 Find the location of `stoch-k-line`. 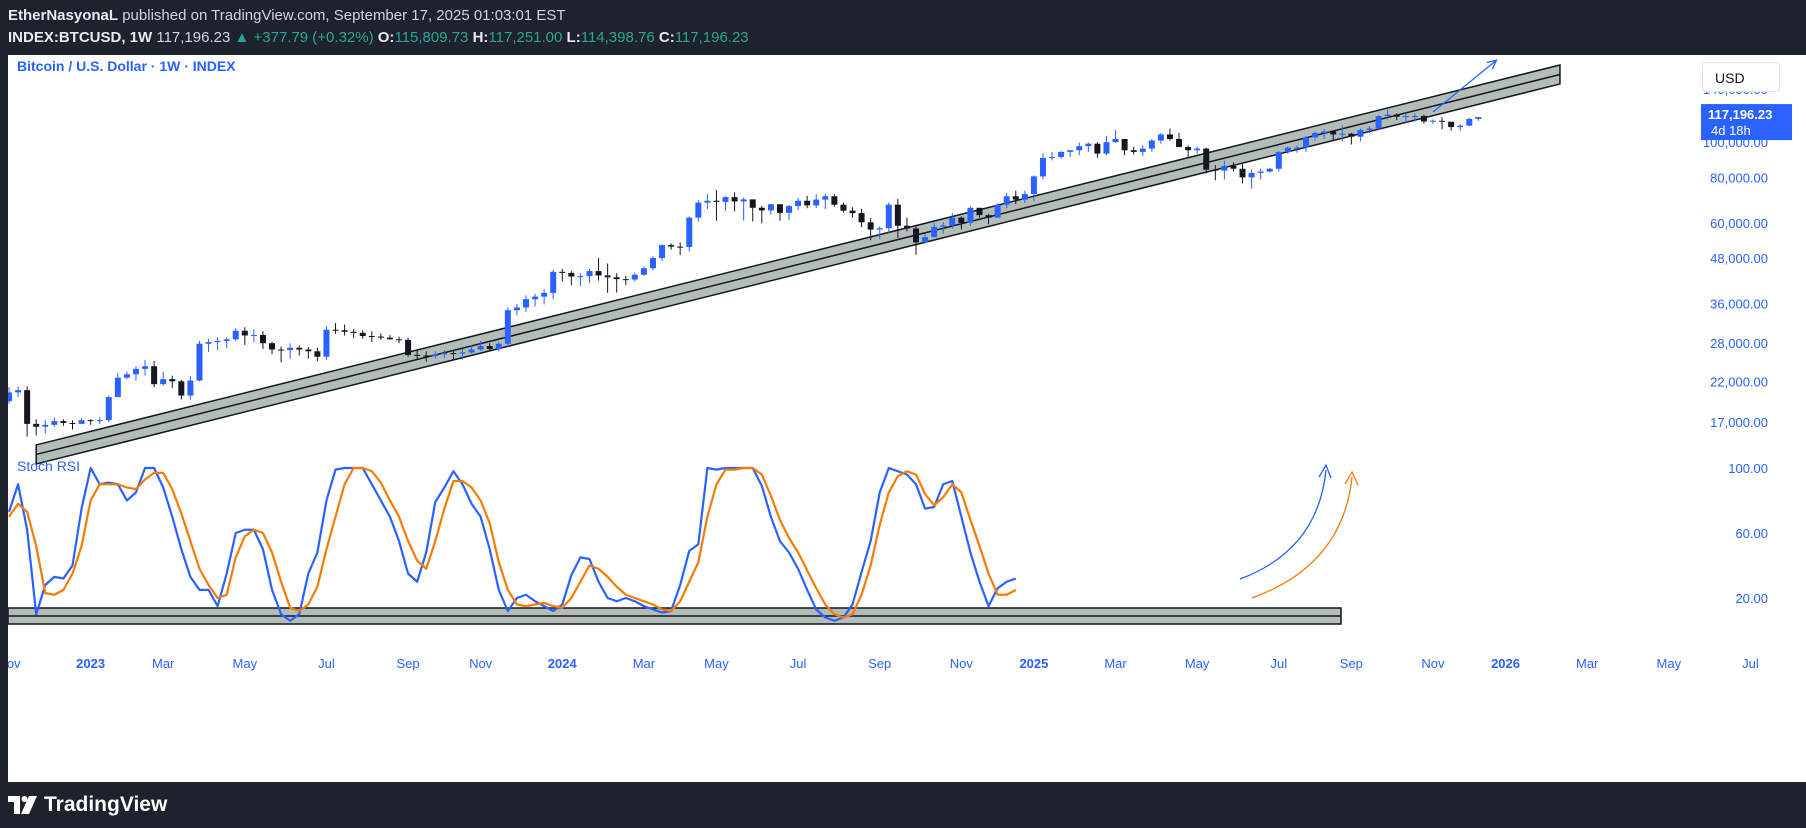

stoch-k-line is located at coordinates (512, 544).